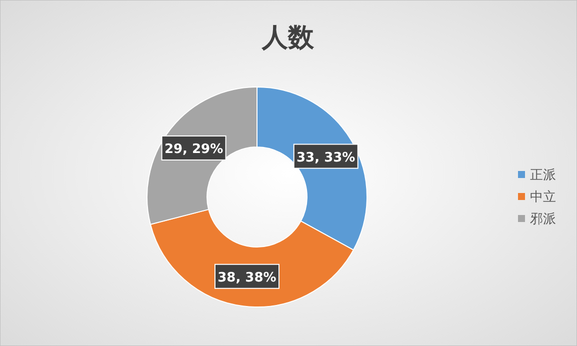 Image resolution: width=577 pixels, height=346 pixels. I want to click on chart-title: 人数, so click(288, 38).